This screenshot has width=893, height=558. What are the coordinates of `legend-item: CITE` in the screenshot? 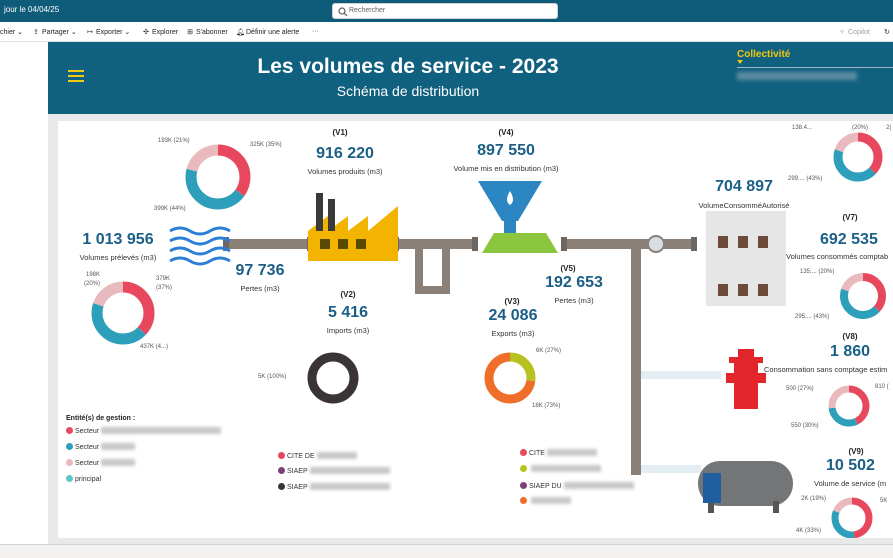 It's located at (558, 453).